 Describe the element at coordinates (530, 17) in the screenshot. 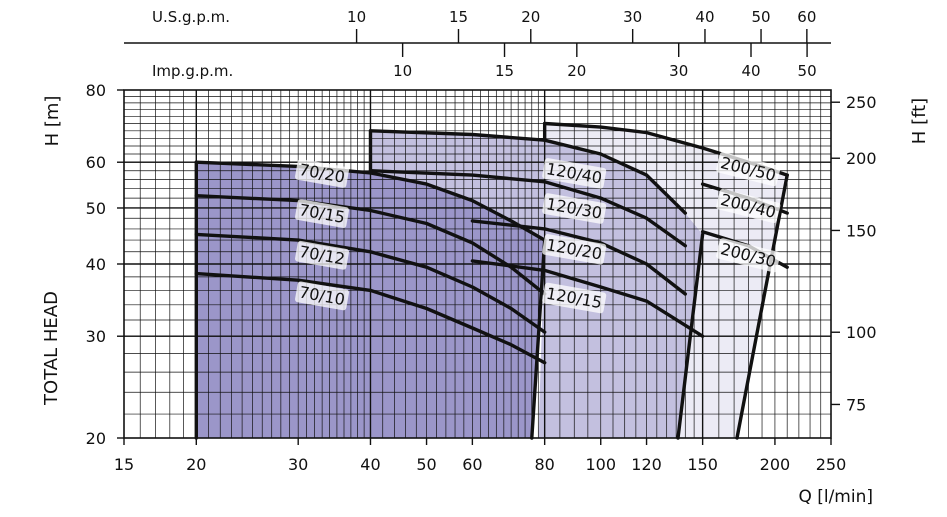

I see `top-axis-us-tick-label: 20` at that location.